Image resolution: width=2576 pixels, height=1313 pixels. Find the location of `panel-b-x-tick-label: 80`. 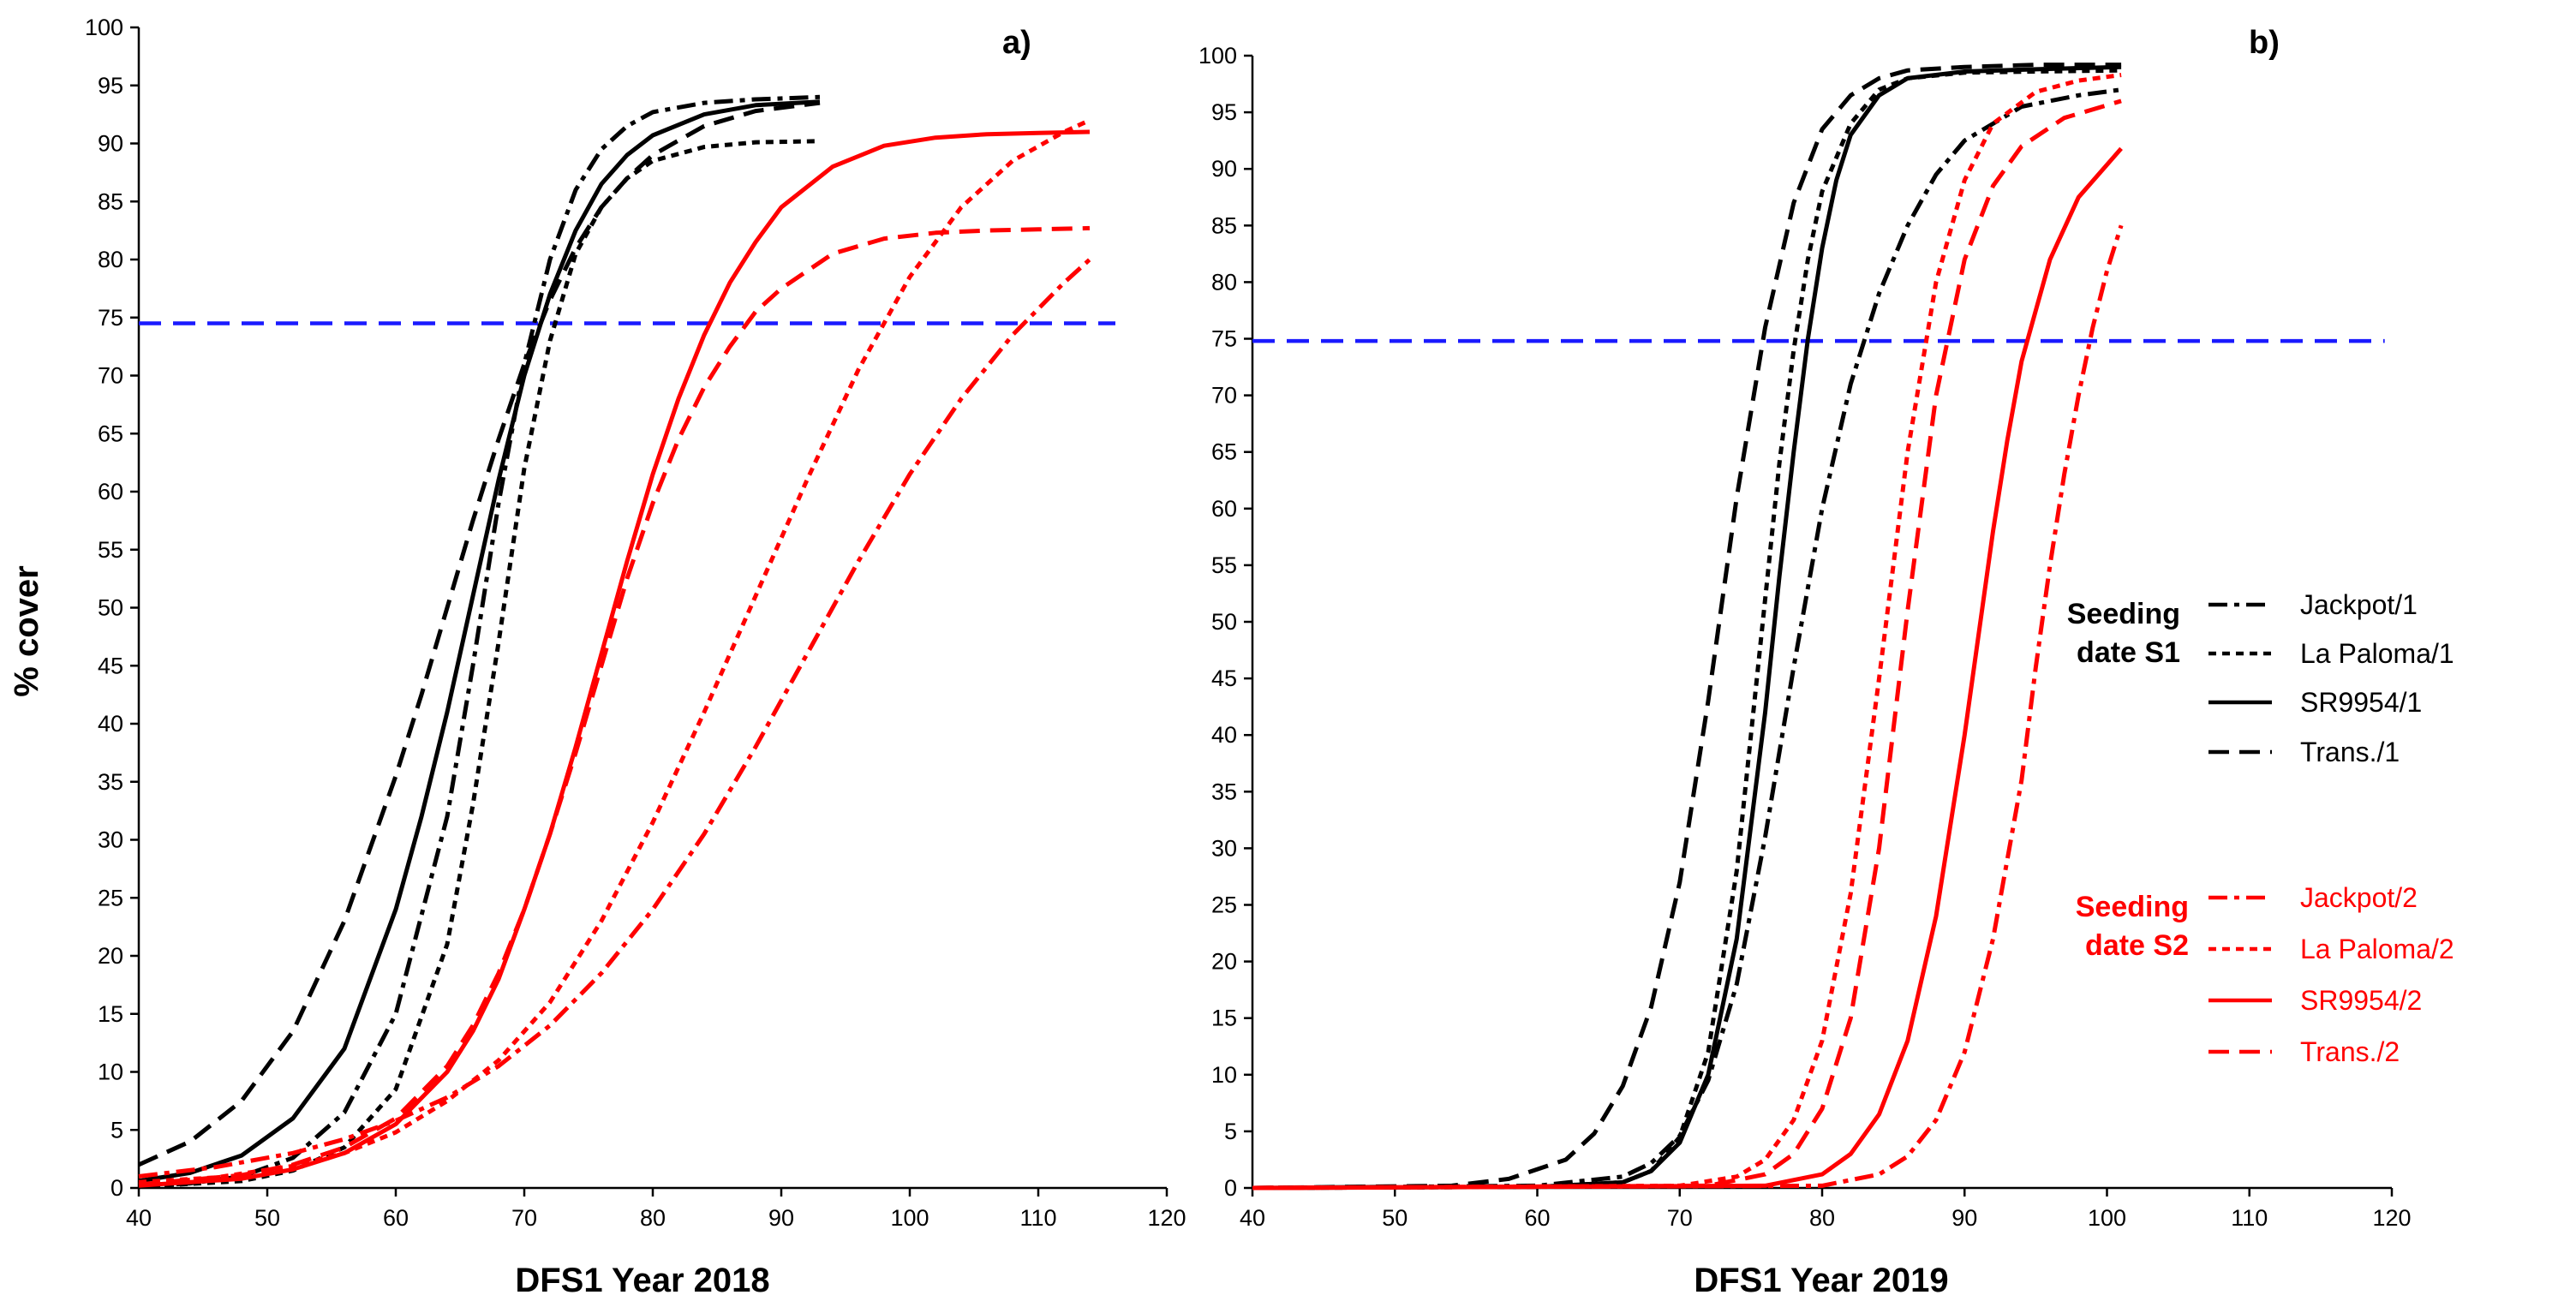

panel-b-x-tick-label: 80 is located at coordinates (1822, 1218).